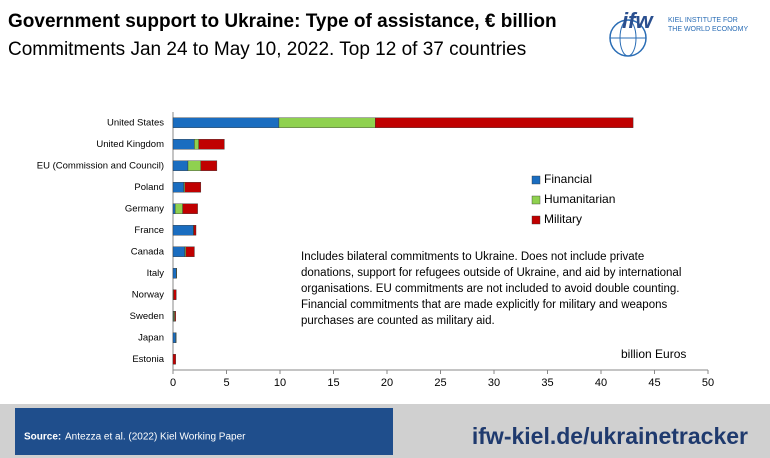 This screenshot has width=770, height=458. What do you see at coordinates (280, 383) in the screenshot?
I see `x-tick-label: 10` at bounding box center [280, 383].